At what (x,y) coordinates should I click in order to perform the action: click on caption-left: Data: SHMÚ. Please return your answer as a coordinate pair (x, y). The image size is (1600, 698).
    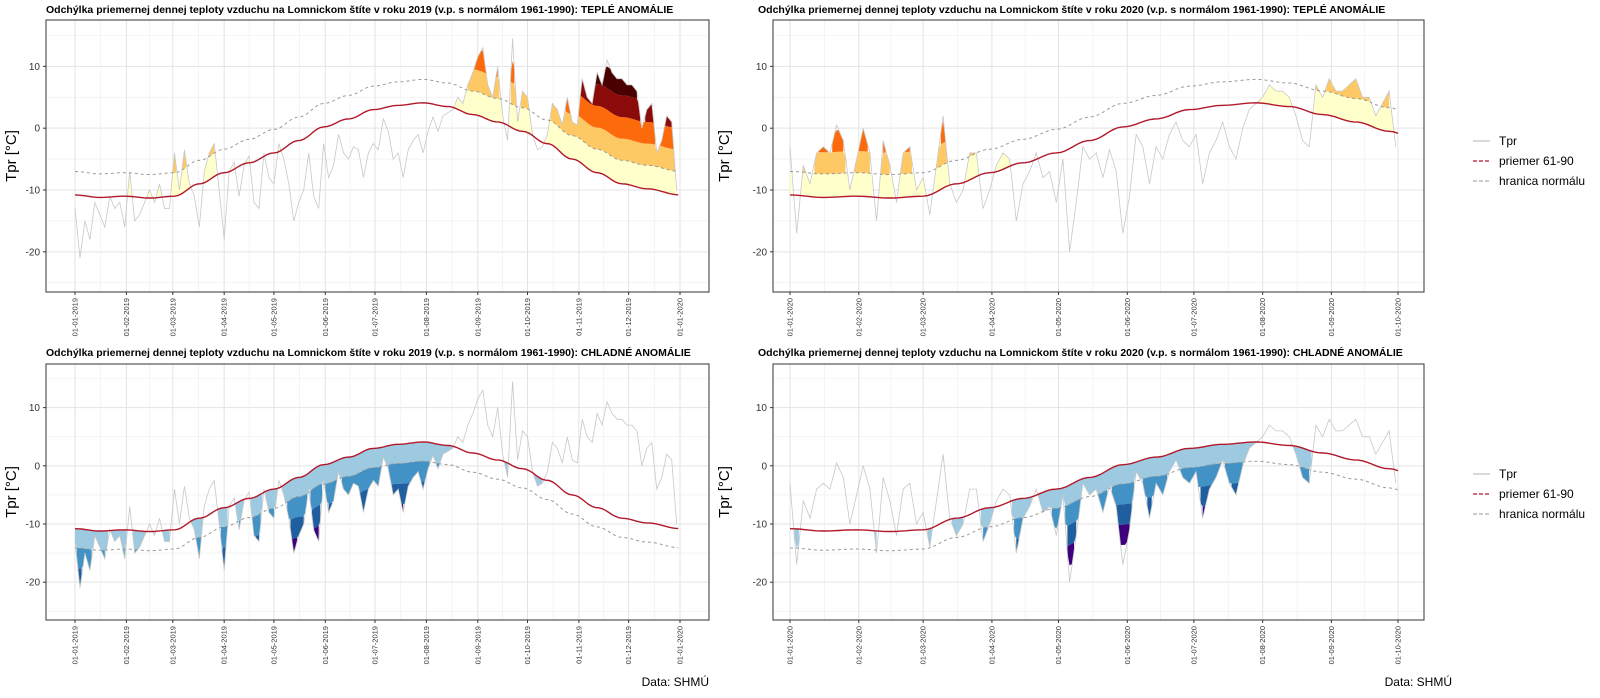
    Looking at the image, I should click on (675, 681).